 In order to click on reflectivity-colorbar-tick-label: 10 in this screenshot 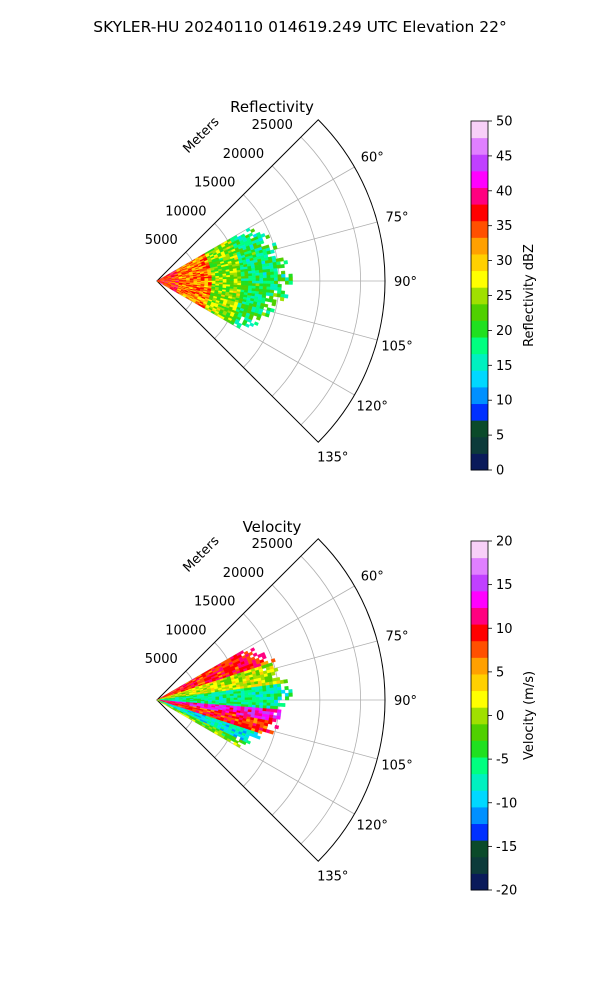, I will do `click(504, 401)`.